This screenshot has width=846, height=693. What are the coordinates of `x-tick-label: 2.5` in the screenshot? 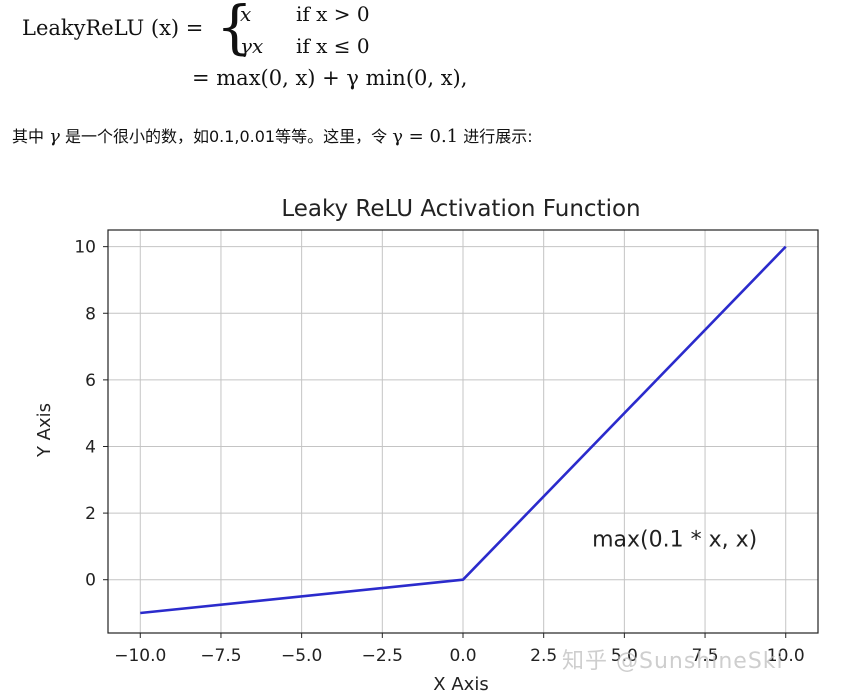 It's located at (543, 656).